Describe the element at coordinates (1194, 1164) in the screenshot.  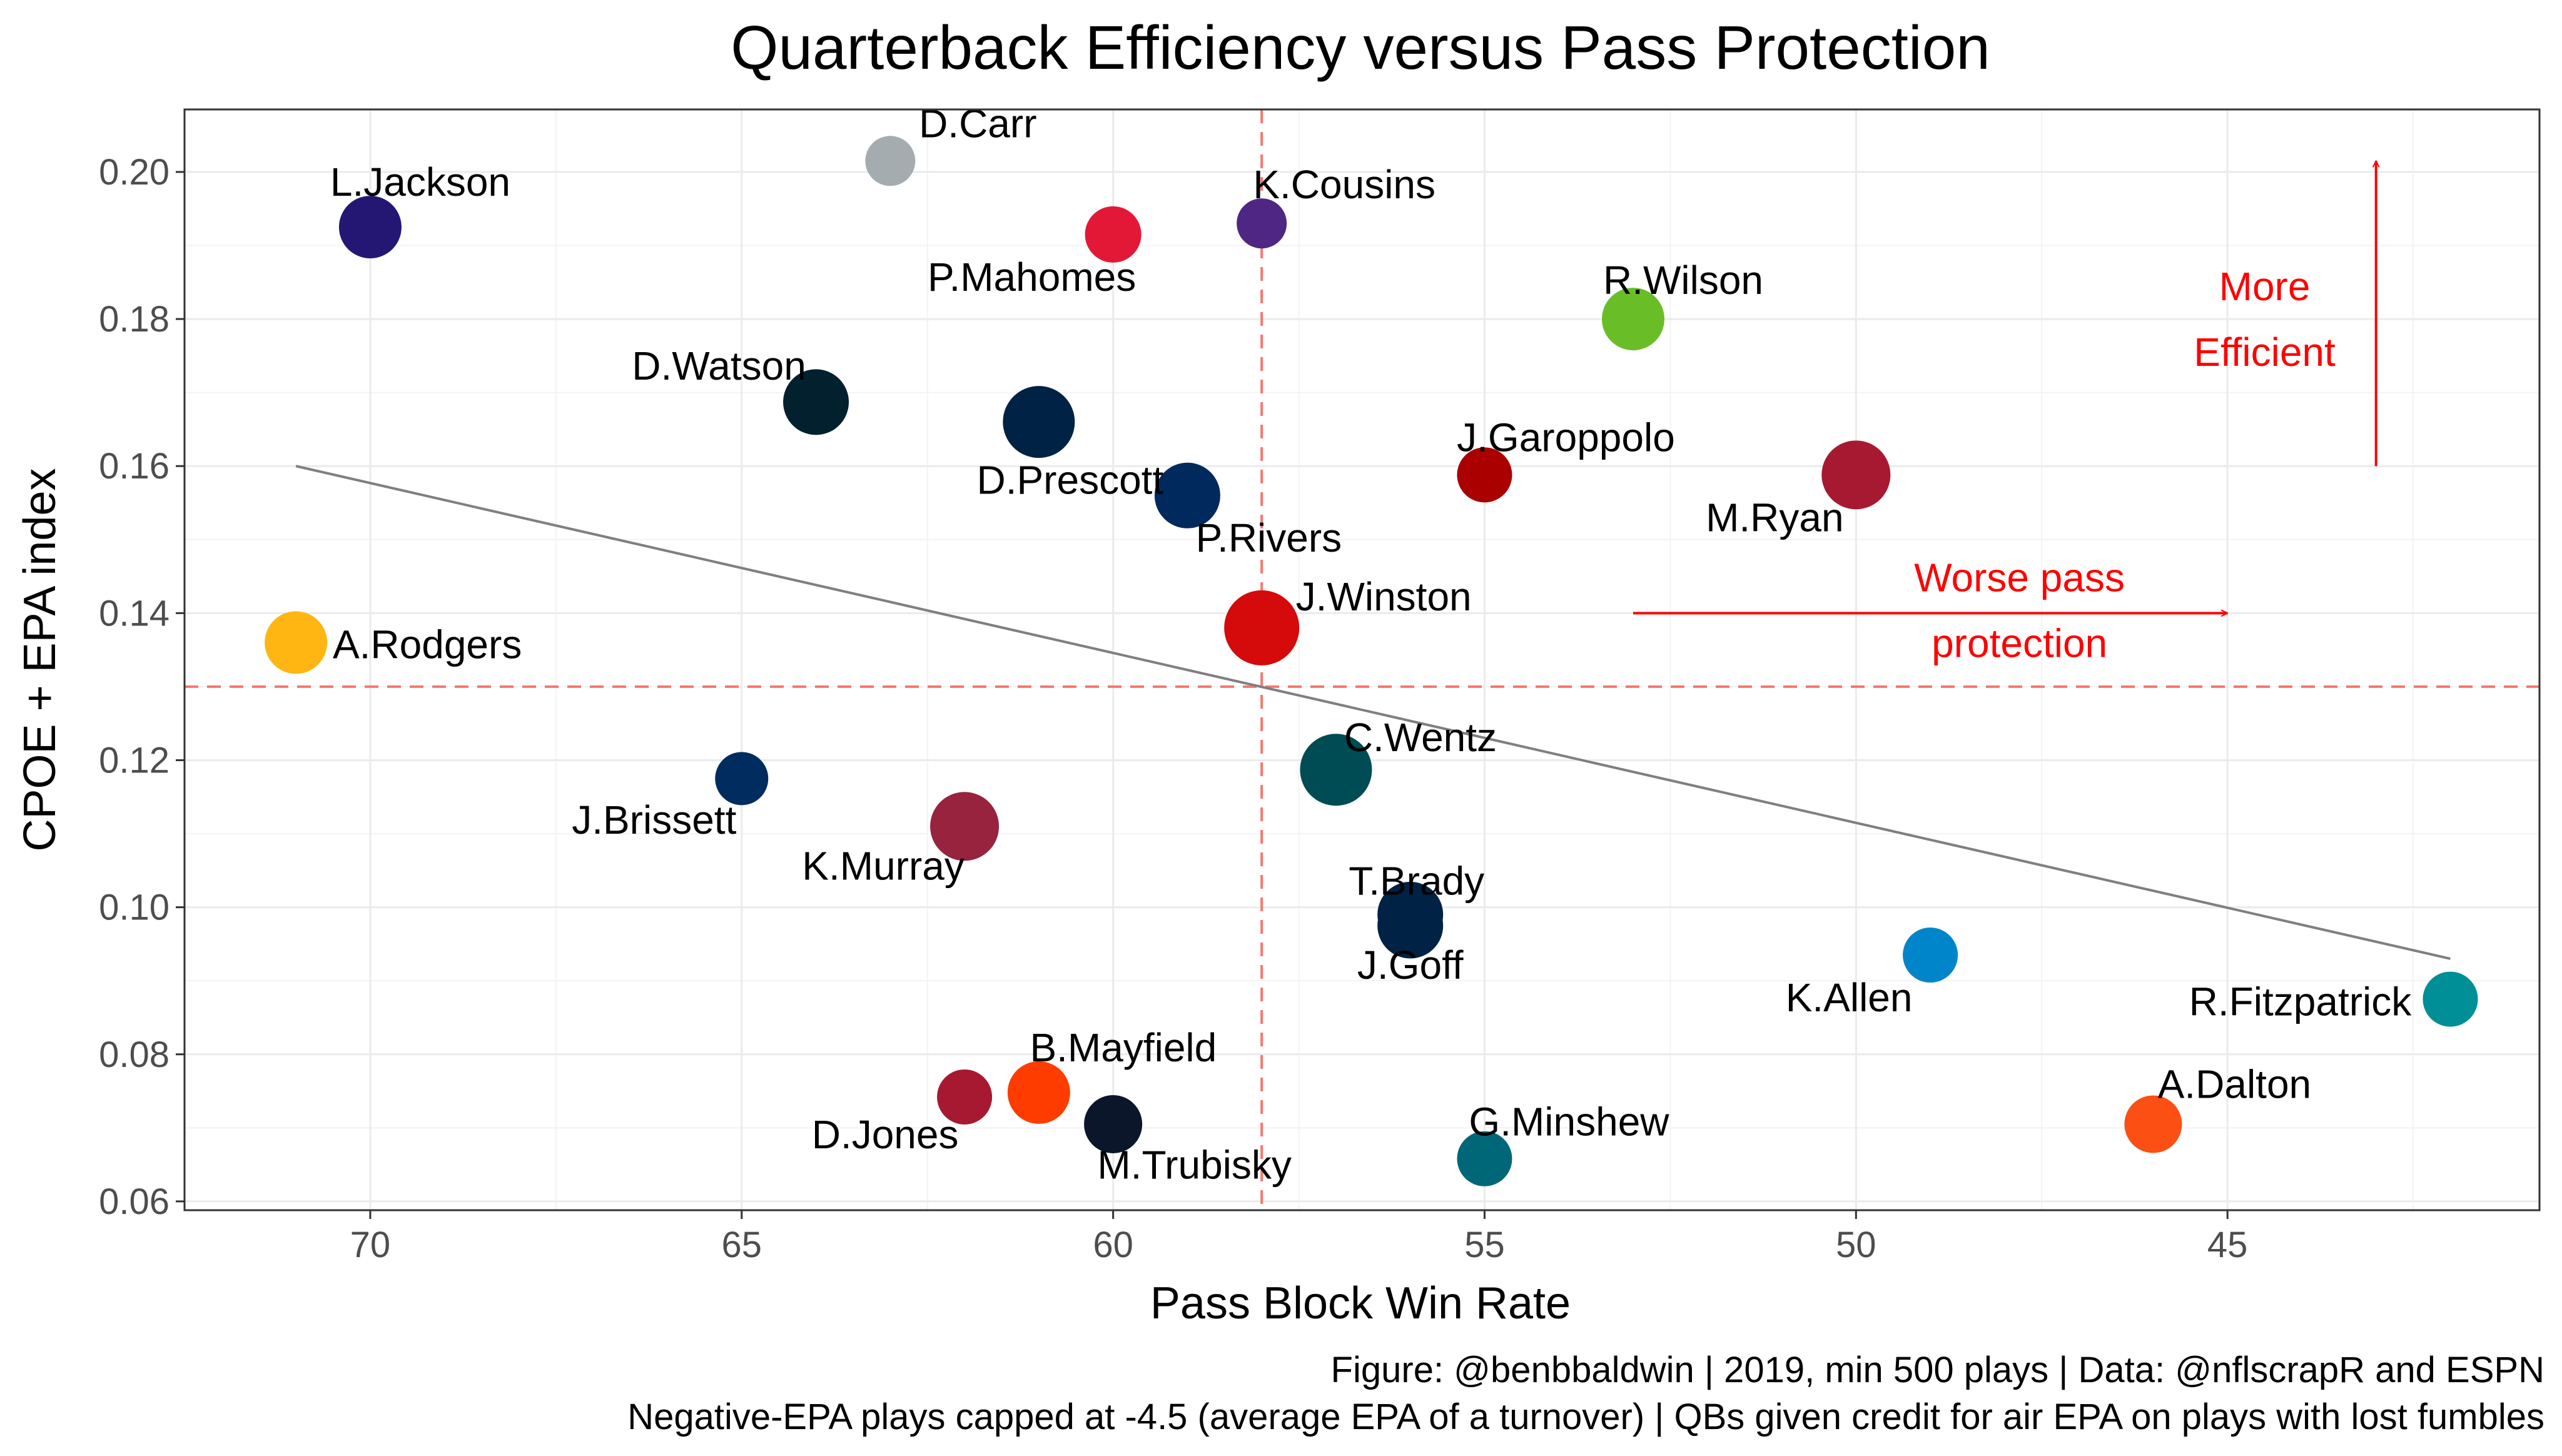
I see `label-m-trubisky: M.Trubisky` at that location.